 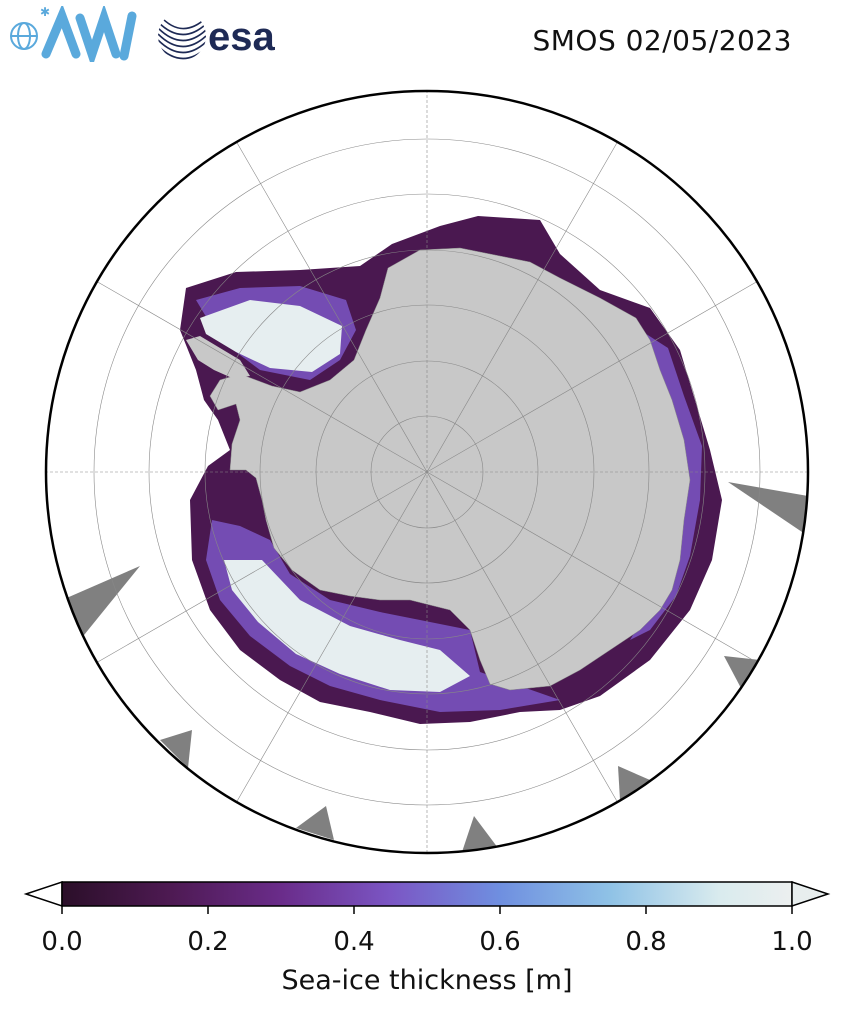 What do you see at coordinates (662, 40) in the screenshot?
I see `date-label: SMOS 02/05/2023` at bounding box center [662, 40].